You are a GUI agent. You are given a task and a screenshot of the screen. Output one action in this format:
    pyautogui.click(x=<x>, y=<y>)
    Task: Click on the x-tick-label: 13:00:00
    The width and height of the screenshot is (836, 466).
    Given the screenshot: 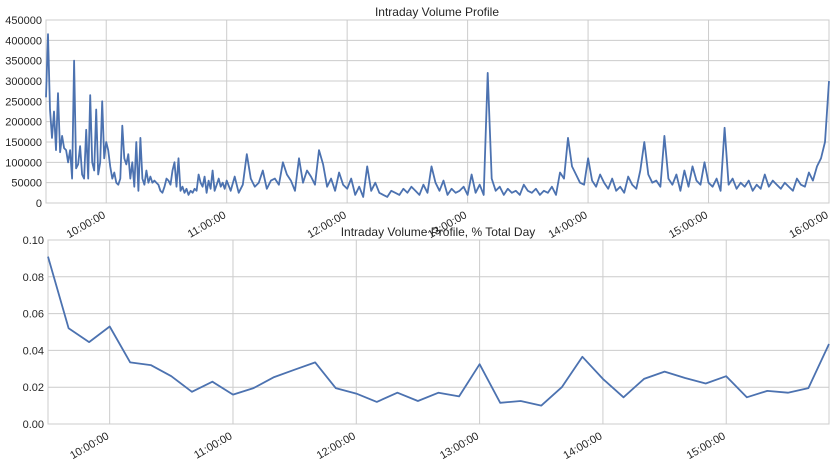 What is the action you would take?
    pyautogui.click(x=459, y=446)
    